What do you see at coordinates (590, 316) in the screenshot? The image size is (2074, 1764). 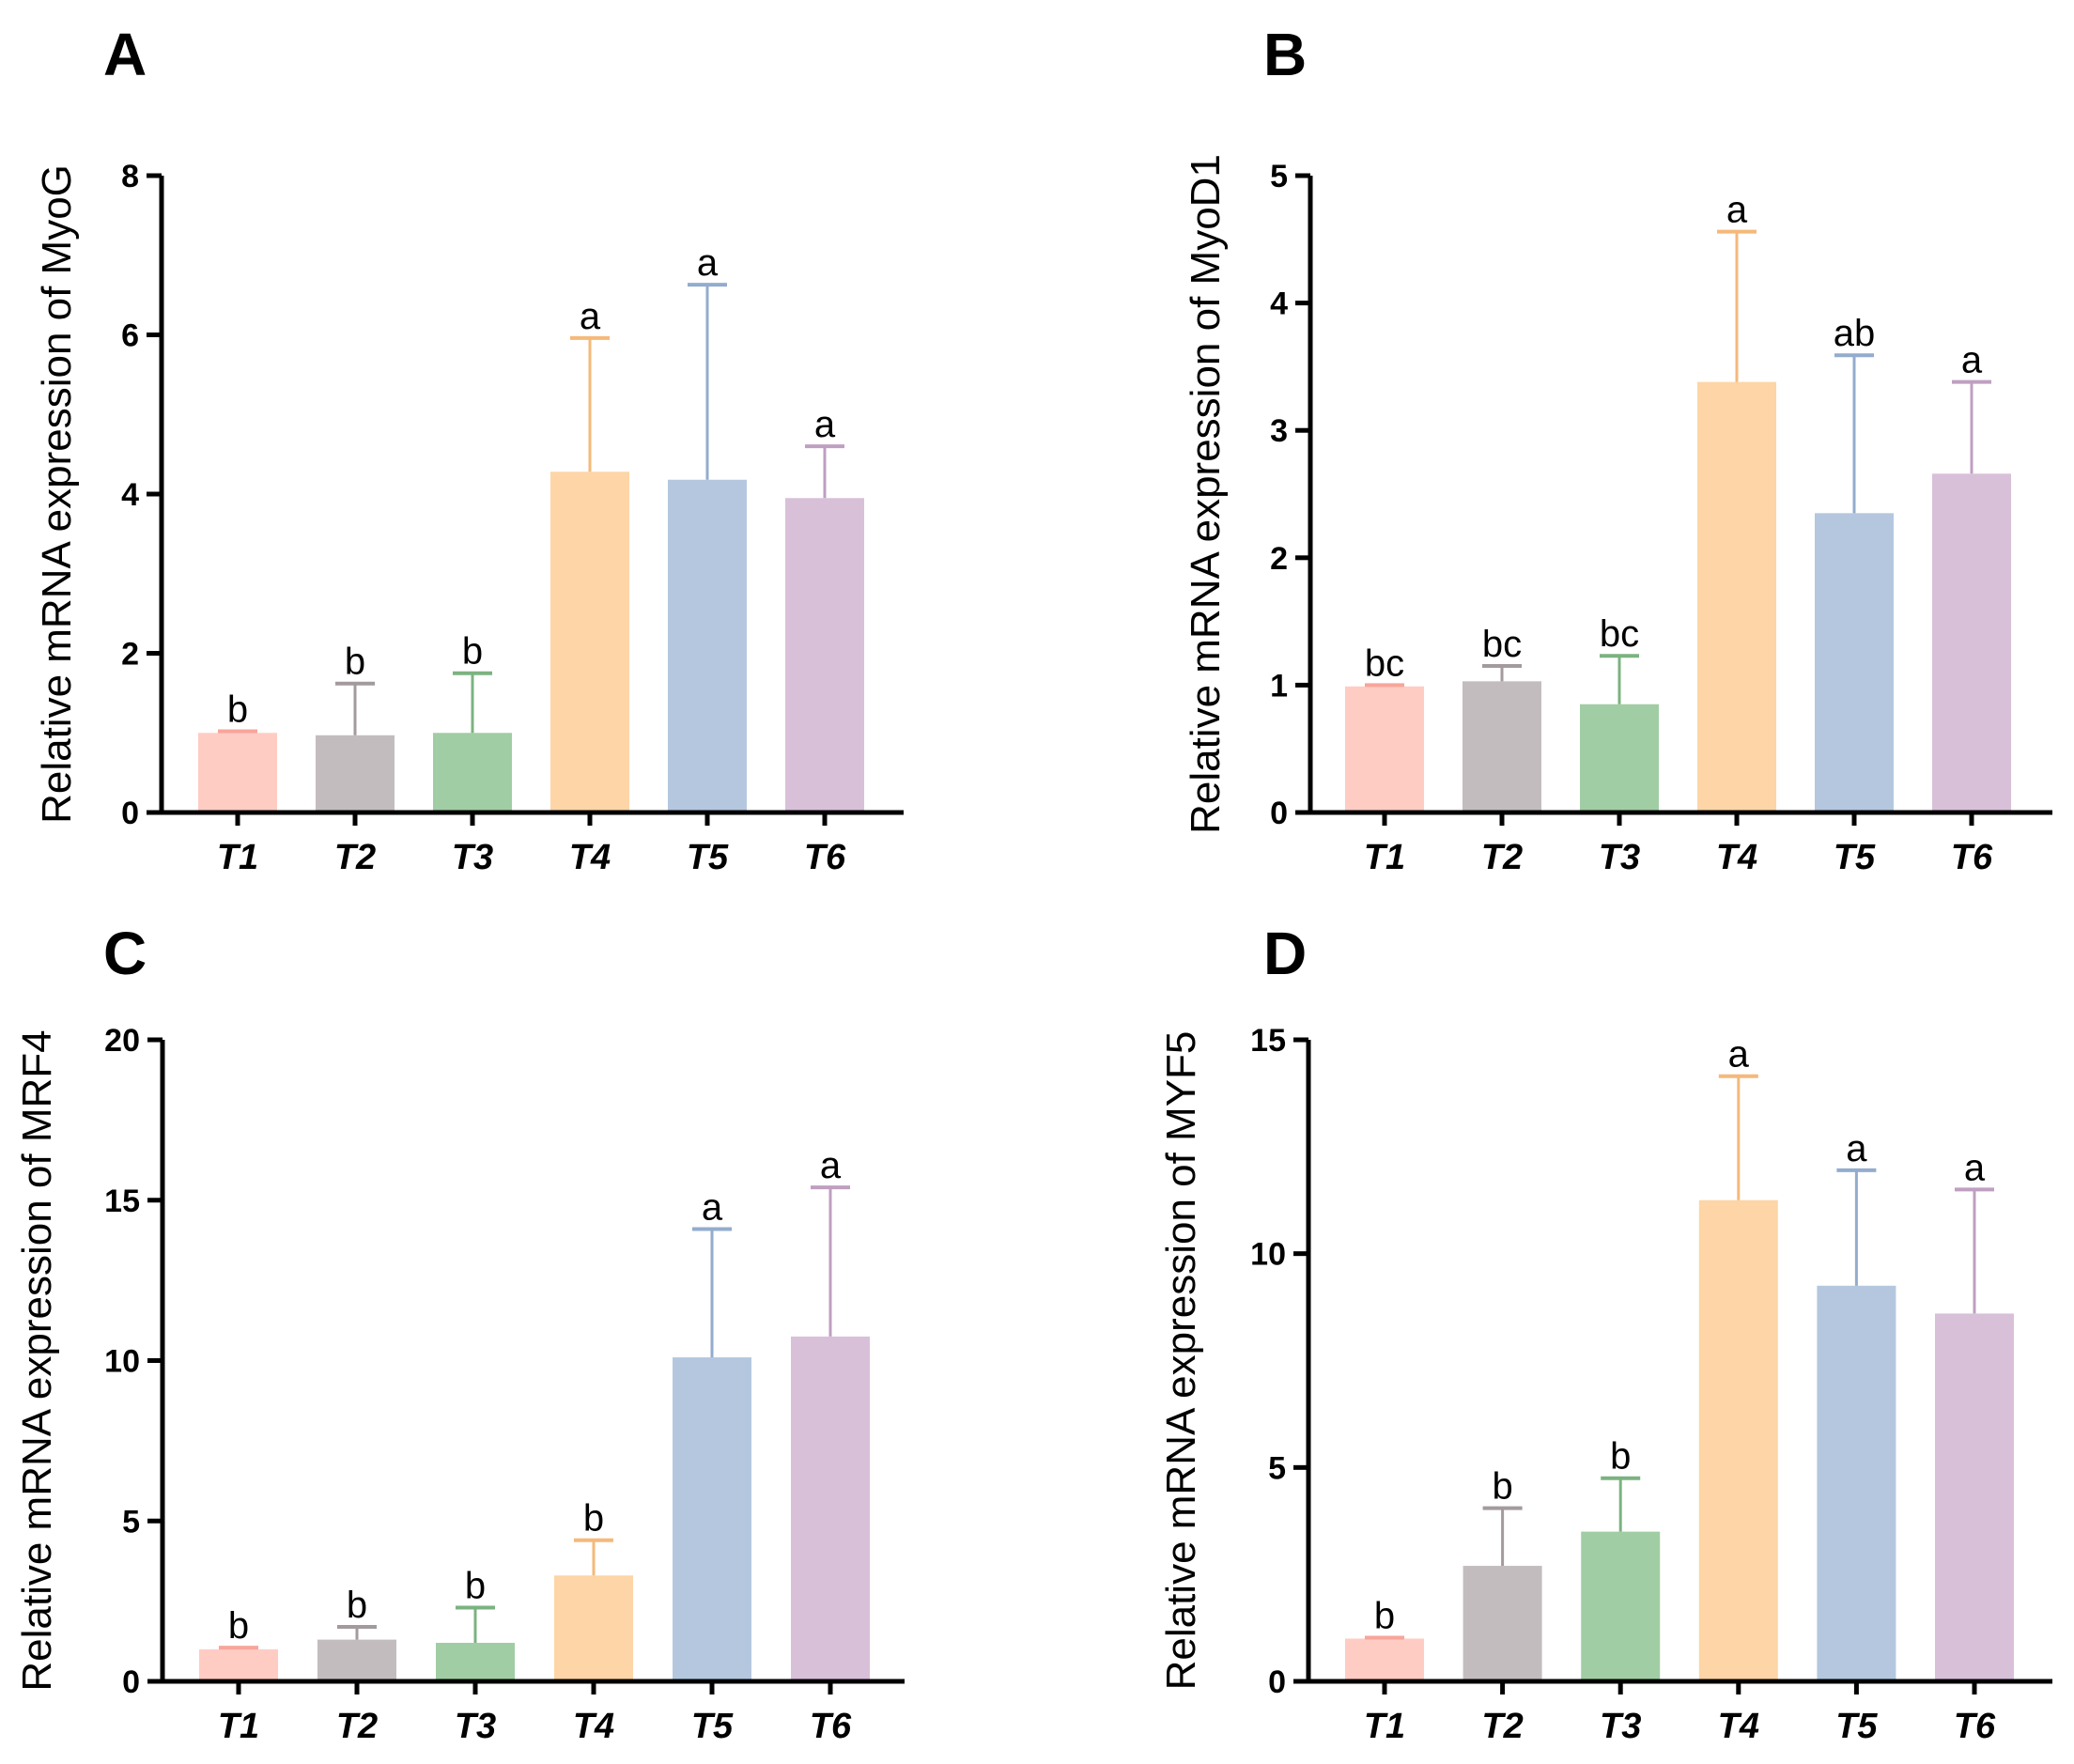 I see `significance-label-a-t4: a` at bounding box center [590, 316].